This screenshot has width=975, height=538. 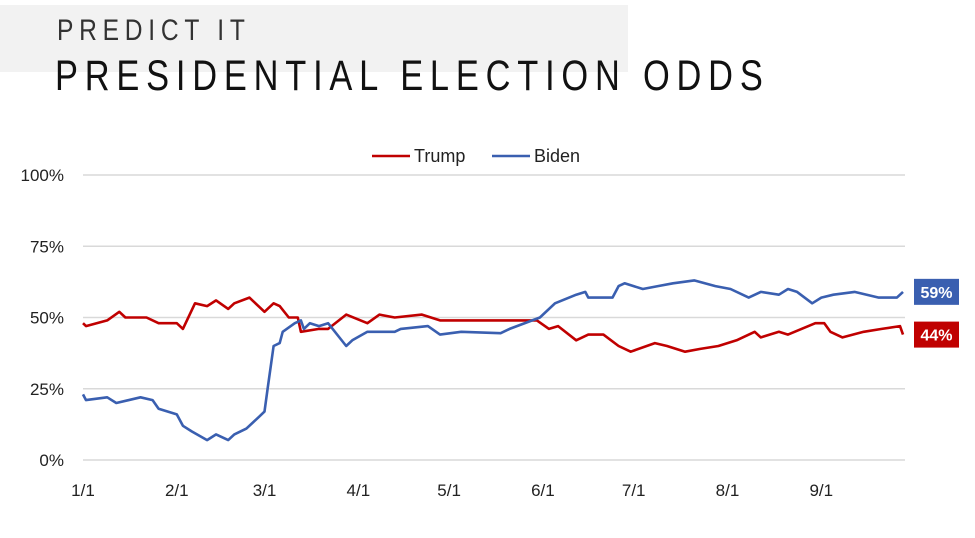 What do you see at coordinates (439, 156) in the screenshot?
I see `legend-label-trump: Trump` at bounding box center [439, 156].